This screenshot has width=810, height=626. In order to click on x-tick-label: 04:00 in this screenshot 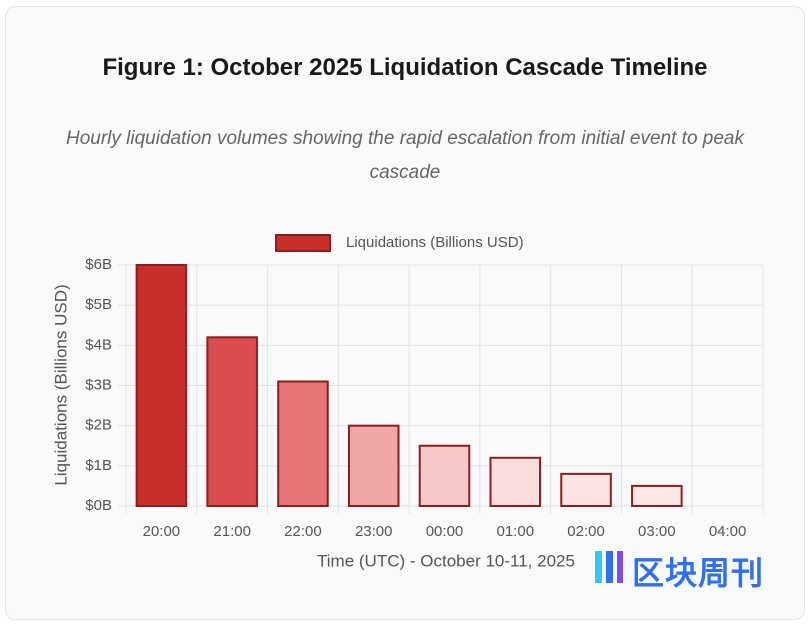, I will do `click(728, 531)`.